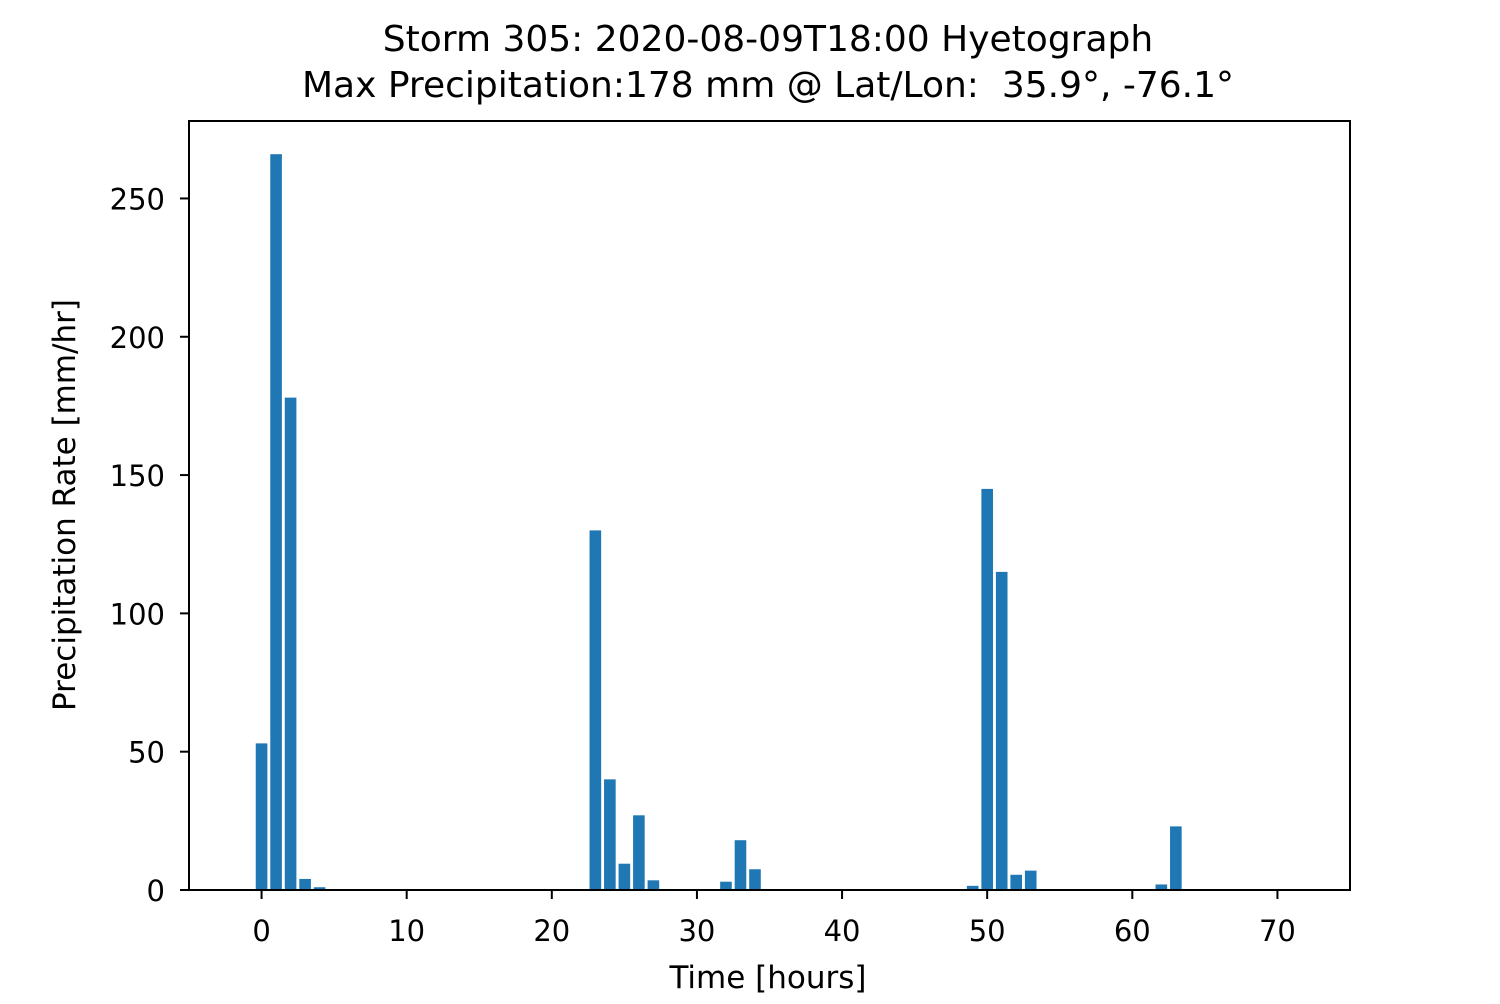 The image size is (1500, 1004). I want to click on y-tick-label: 0, so click(156, 891).